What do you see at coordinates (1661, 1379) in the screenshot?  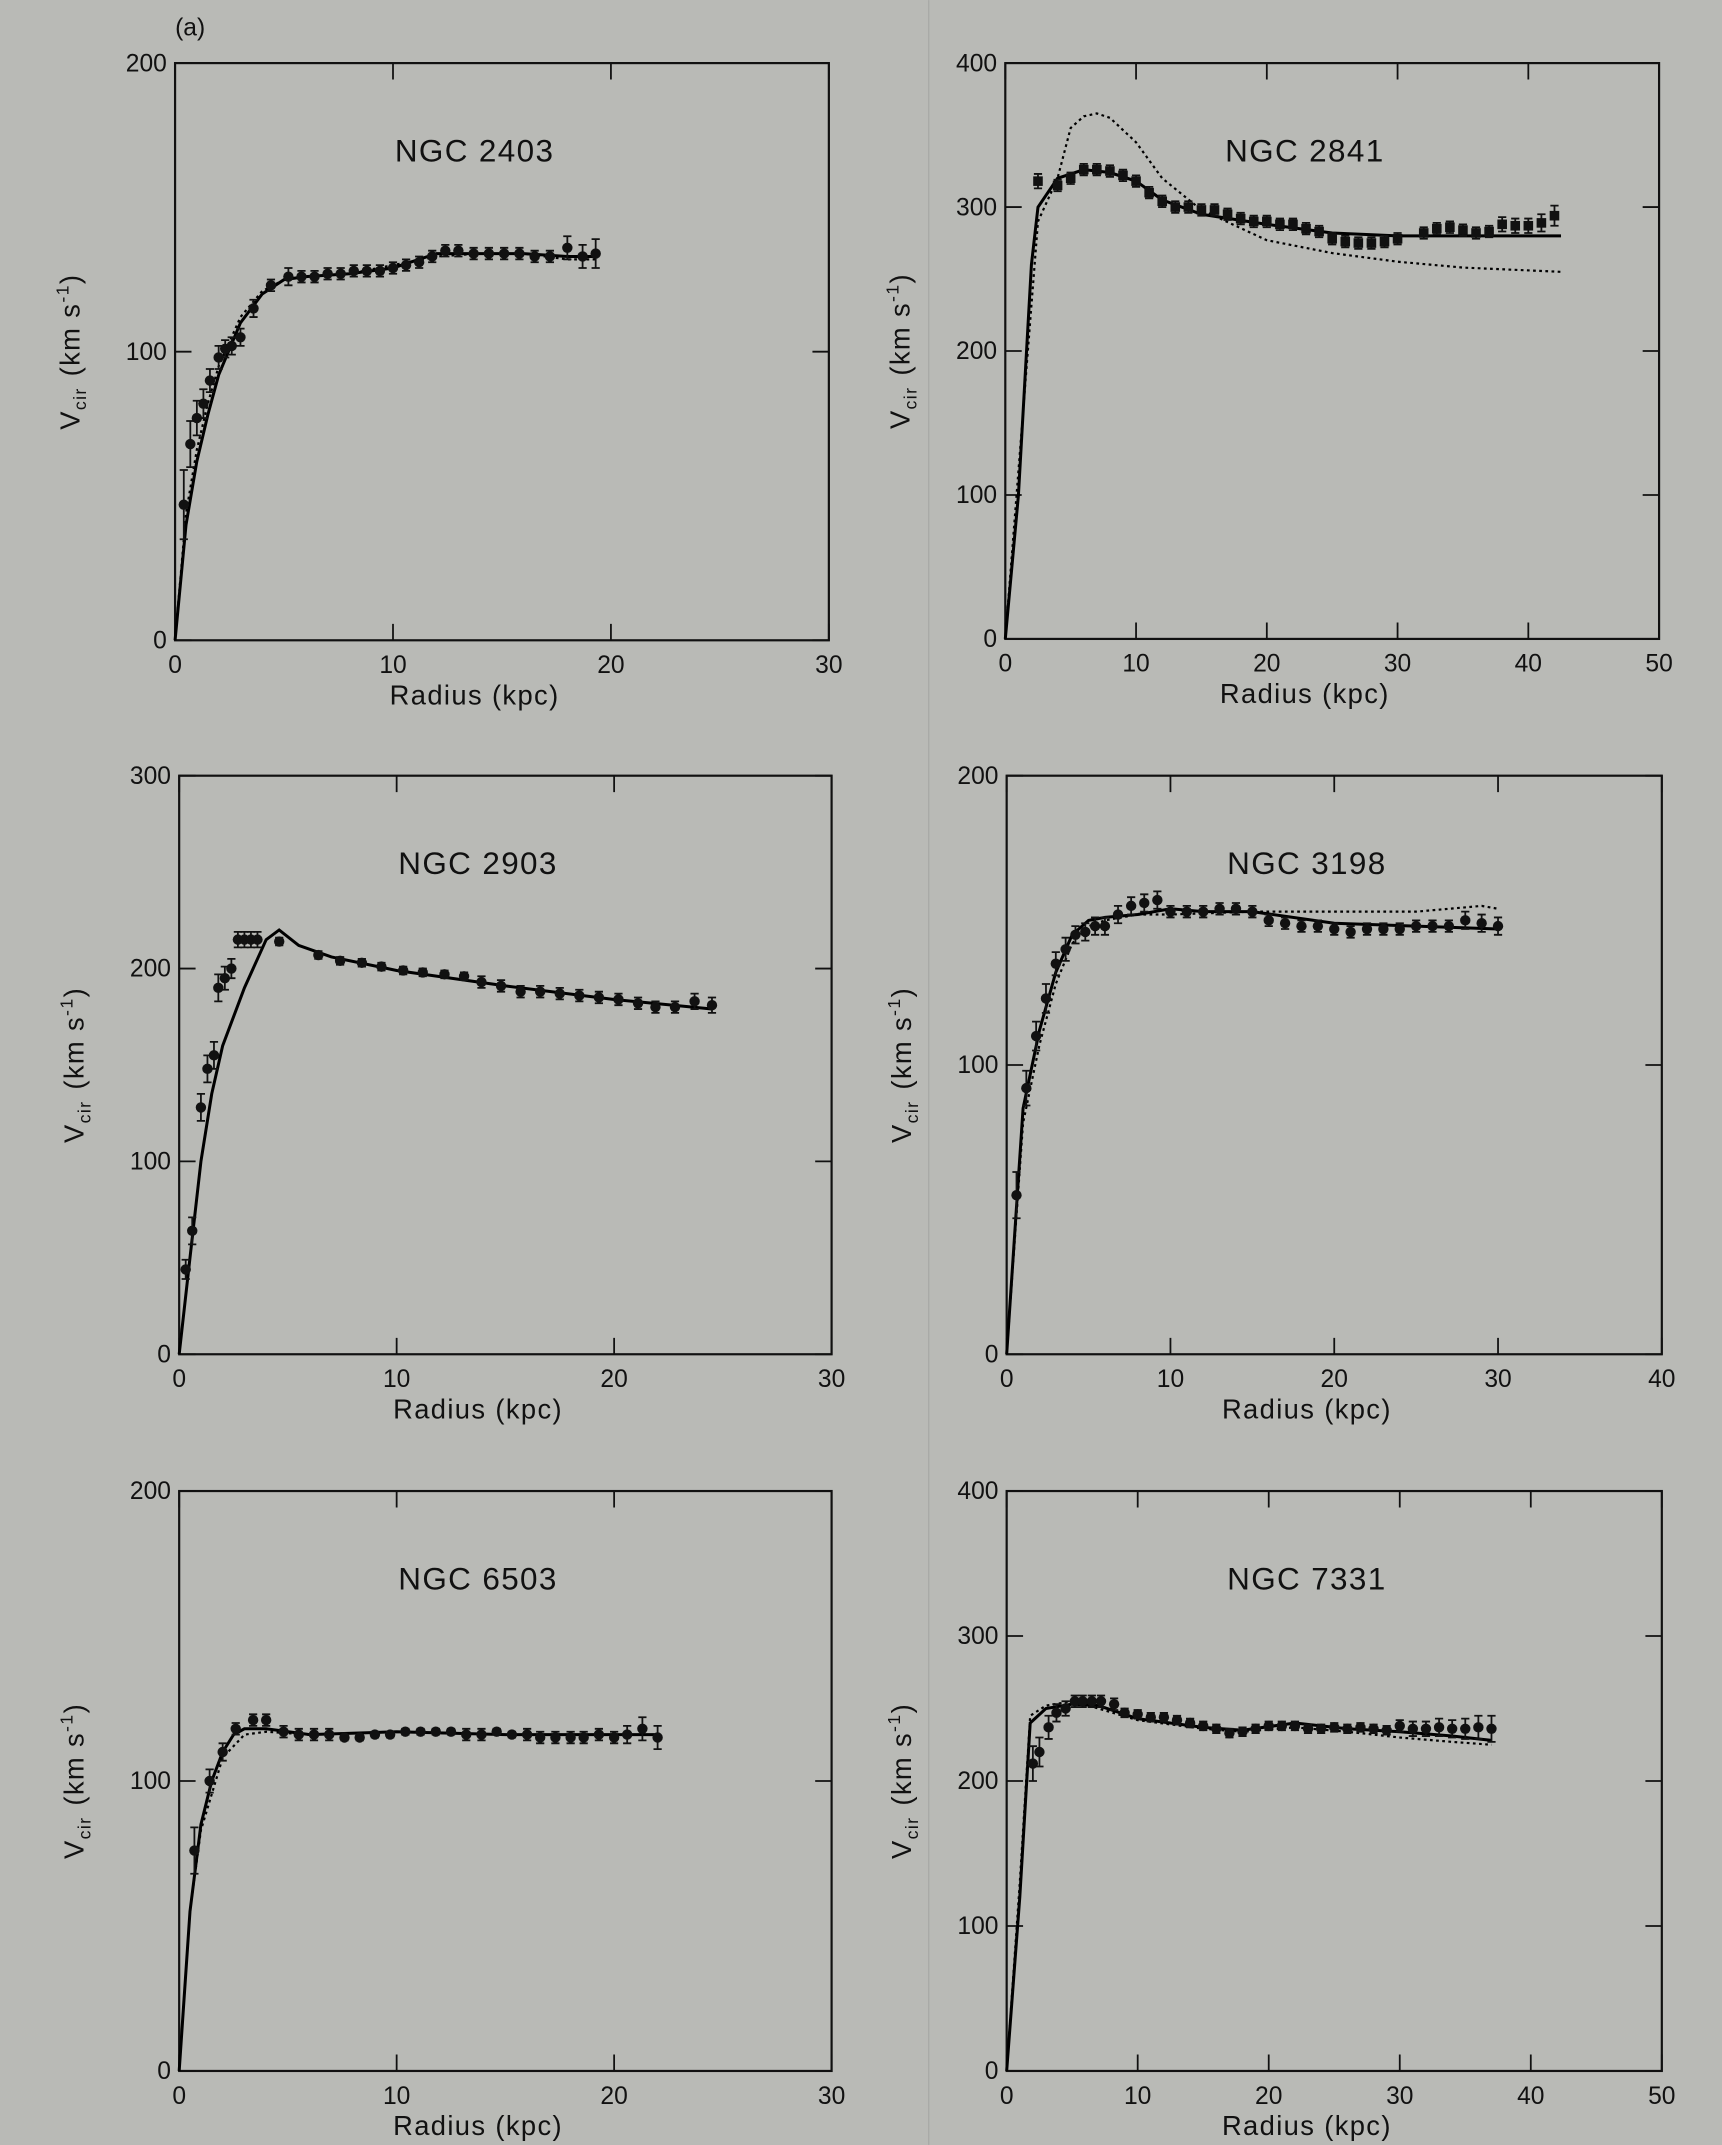 I see `x-tick-label: 40` at bounding box center [1661, 1379].